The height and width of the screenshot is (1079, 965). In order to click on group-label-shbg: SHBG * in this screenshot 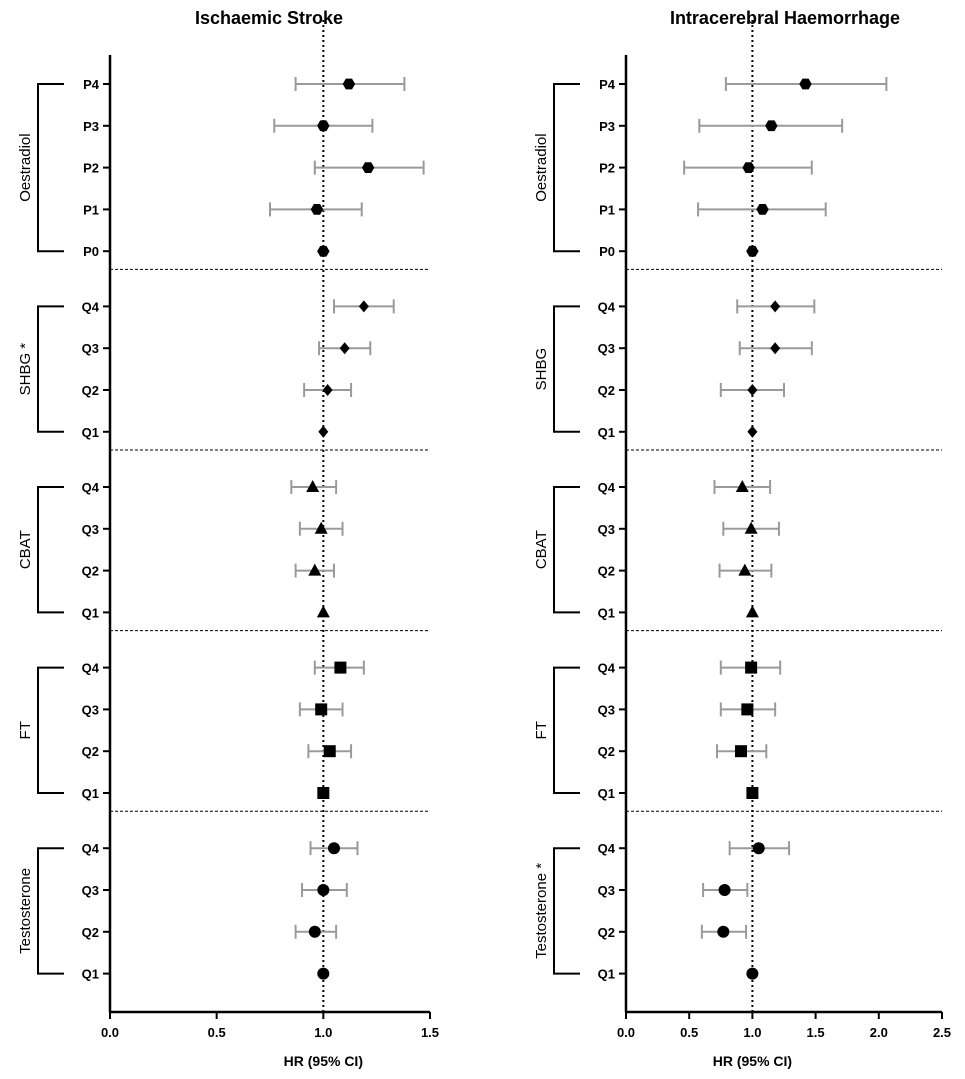, I will do `click(25, 369)`.